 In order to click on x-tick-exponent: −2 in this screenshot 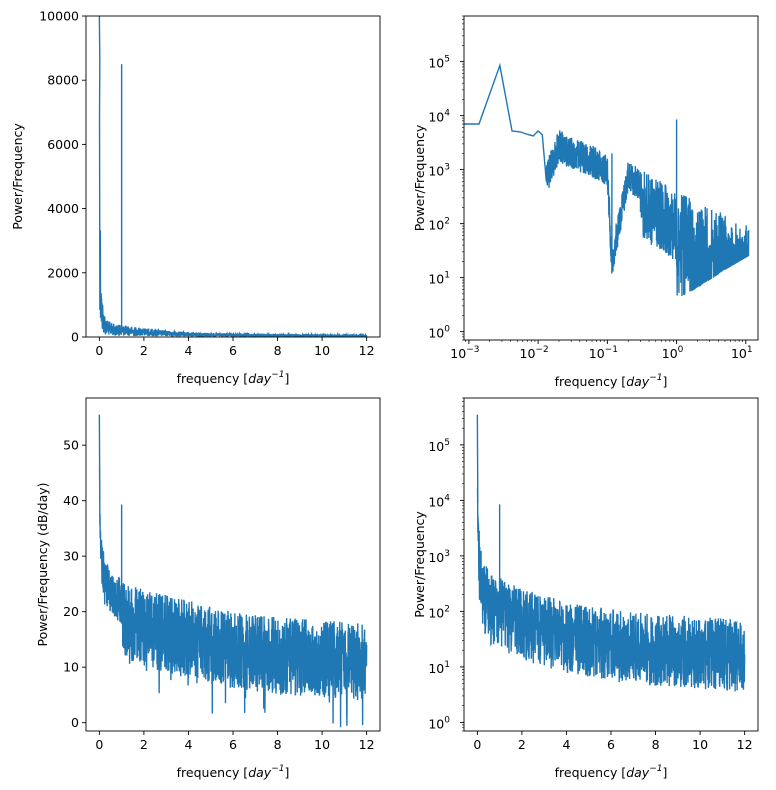, I will do `click(541, 350)`.